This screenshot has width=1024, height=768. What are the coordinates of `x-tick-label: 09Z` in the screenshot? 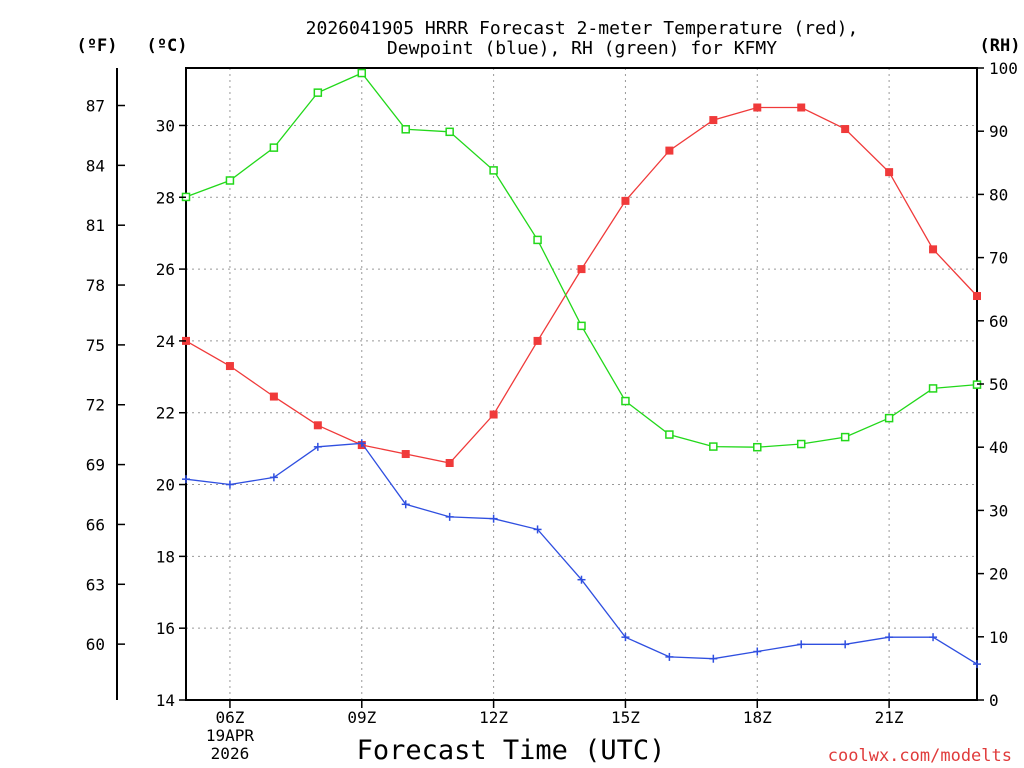 It's located at (361, 717).